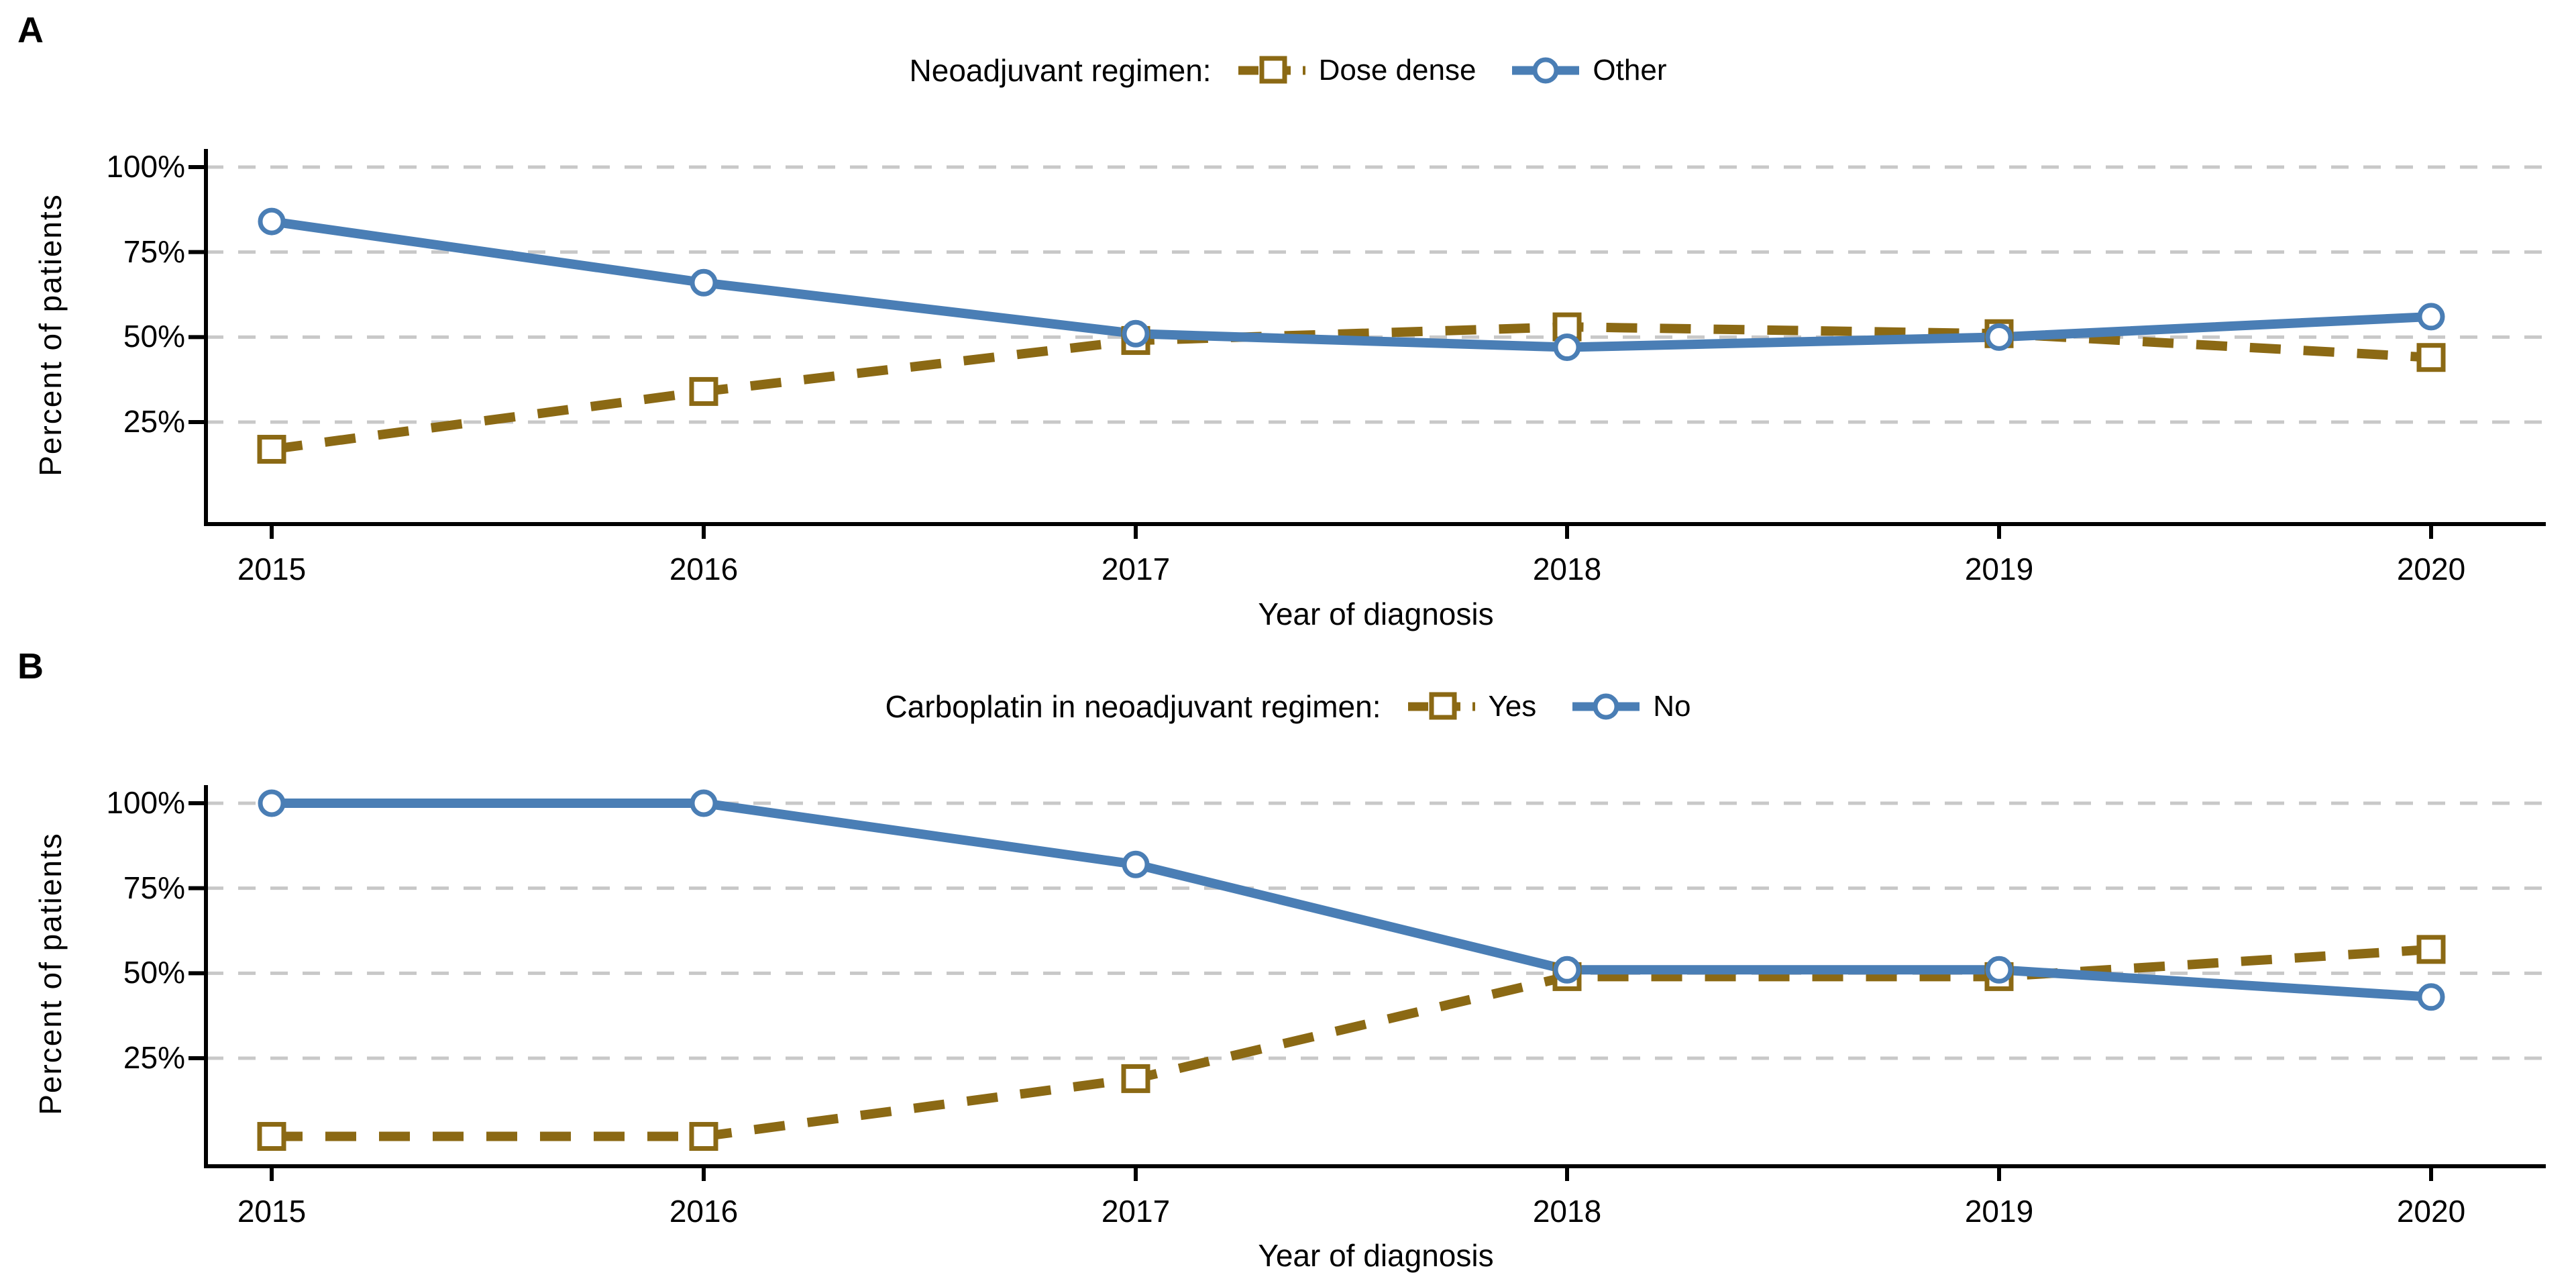  Describe the element at coordinates (1397, 70) in the screenshot. I see `legend-label: Dose dense` at that location.